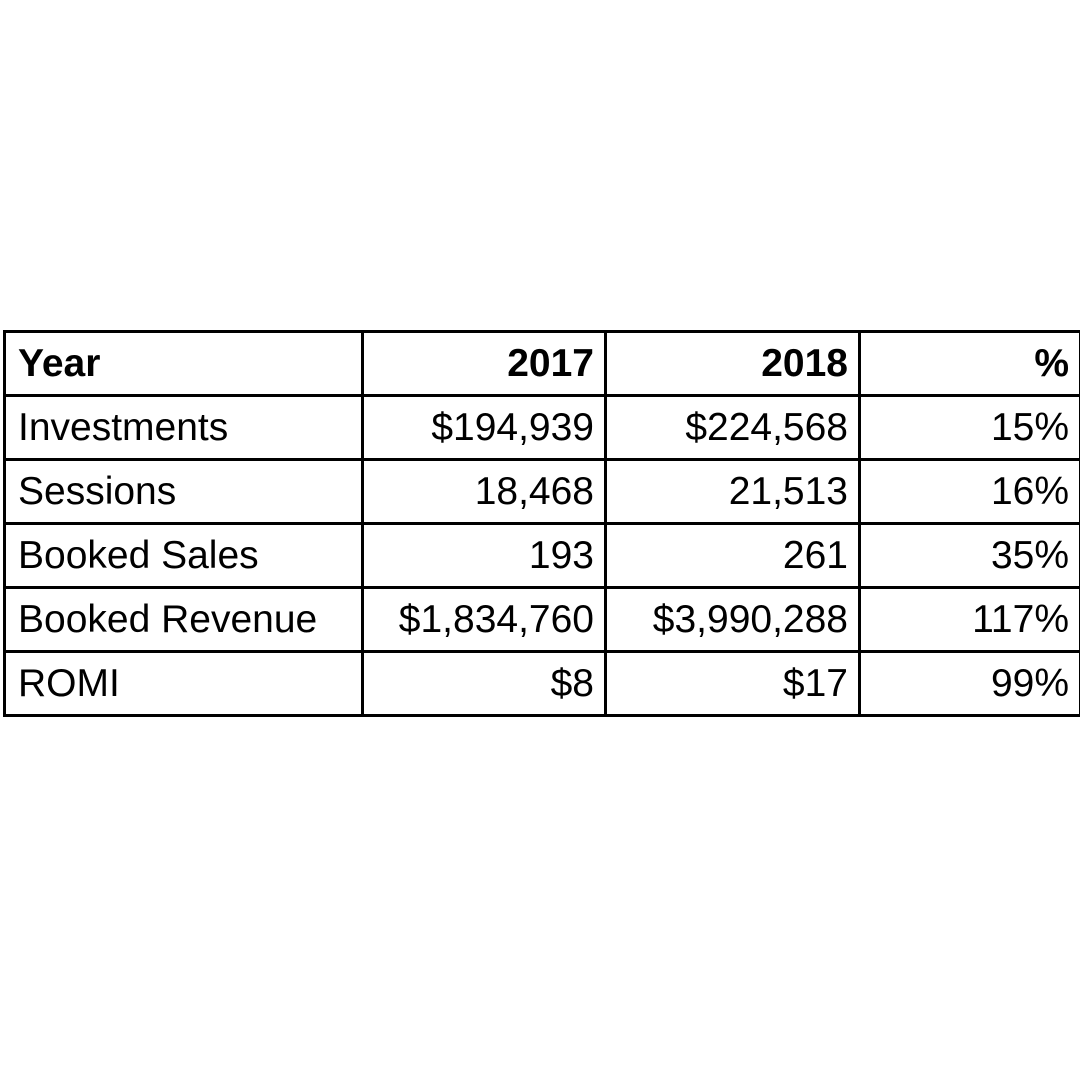 The width and height of the screenshot is (1080, 1080). I want to click on header-row: Year 2017 2018 %, so click(541, 363).